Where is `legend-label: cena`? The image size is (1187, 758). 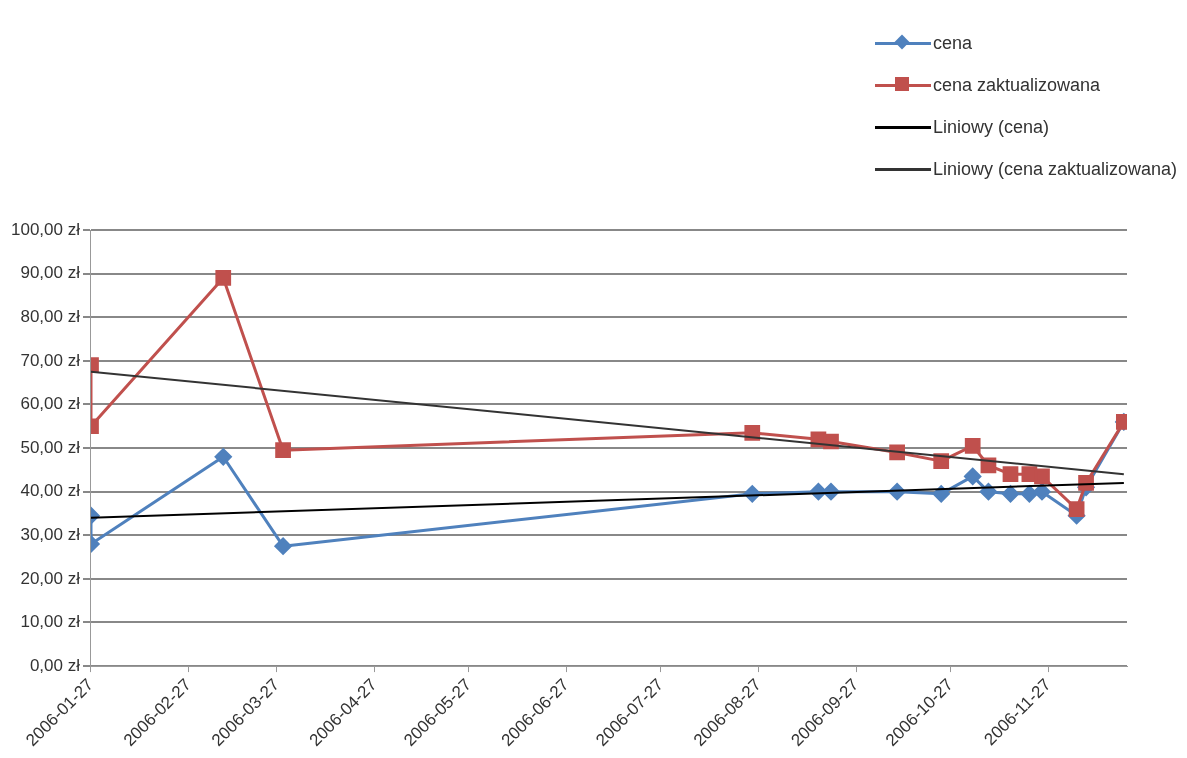 legend-label: cena is located at coordinates (952, 43).